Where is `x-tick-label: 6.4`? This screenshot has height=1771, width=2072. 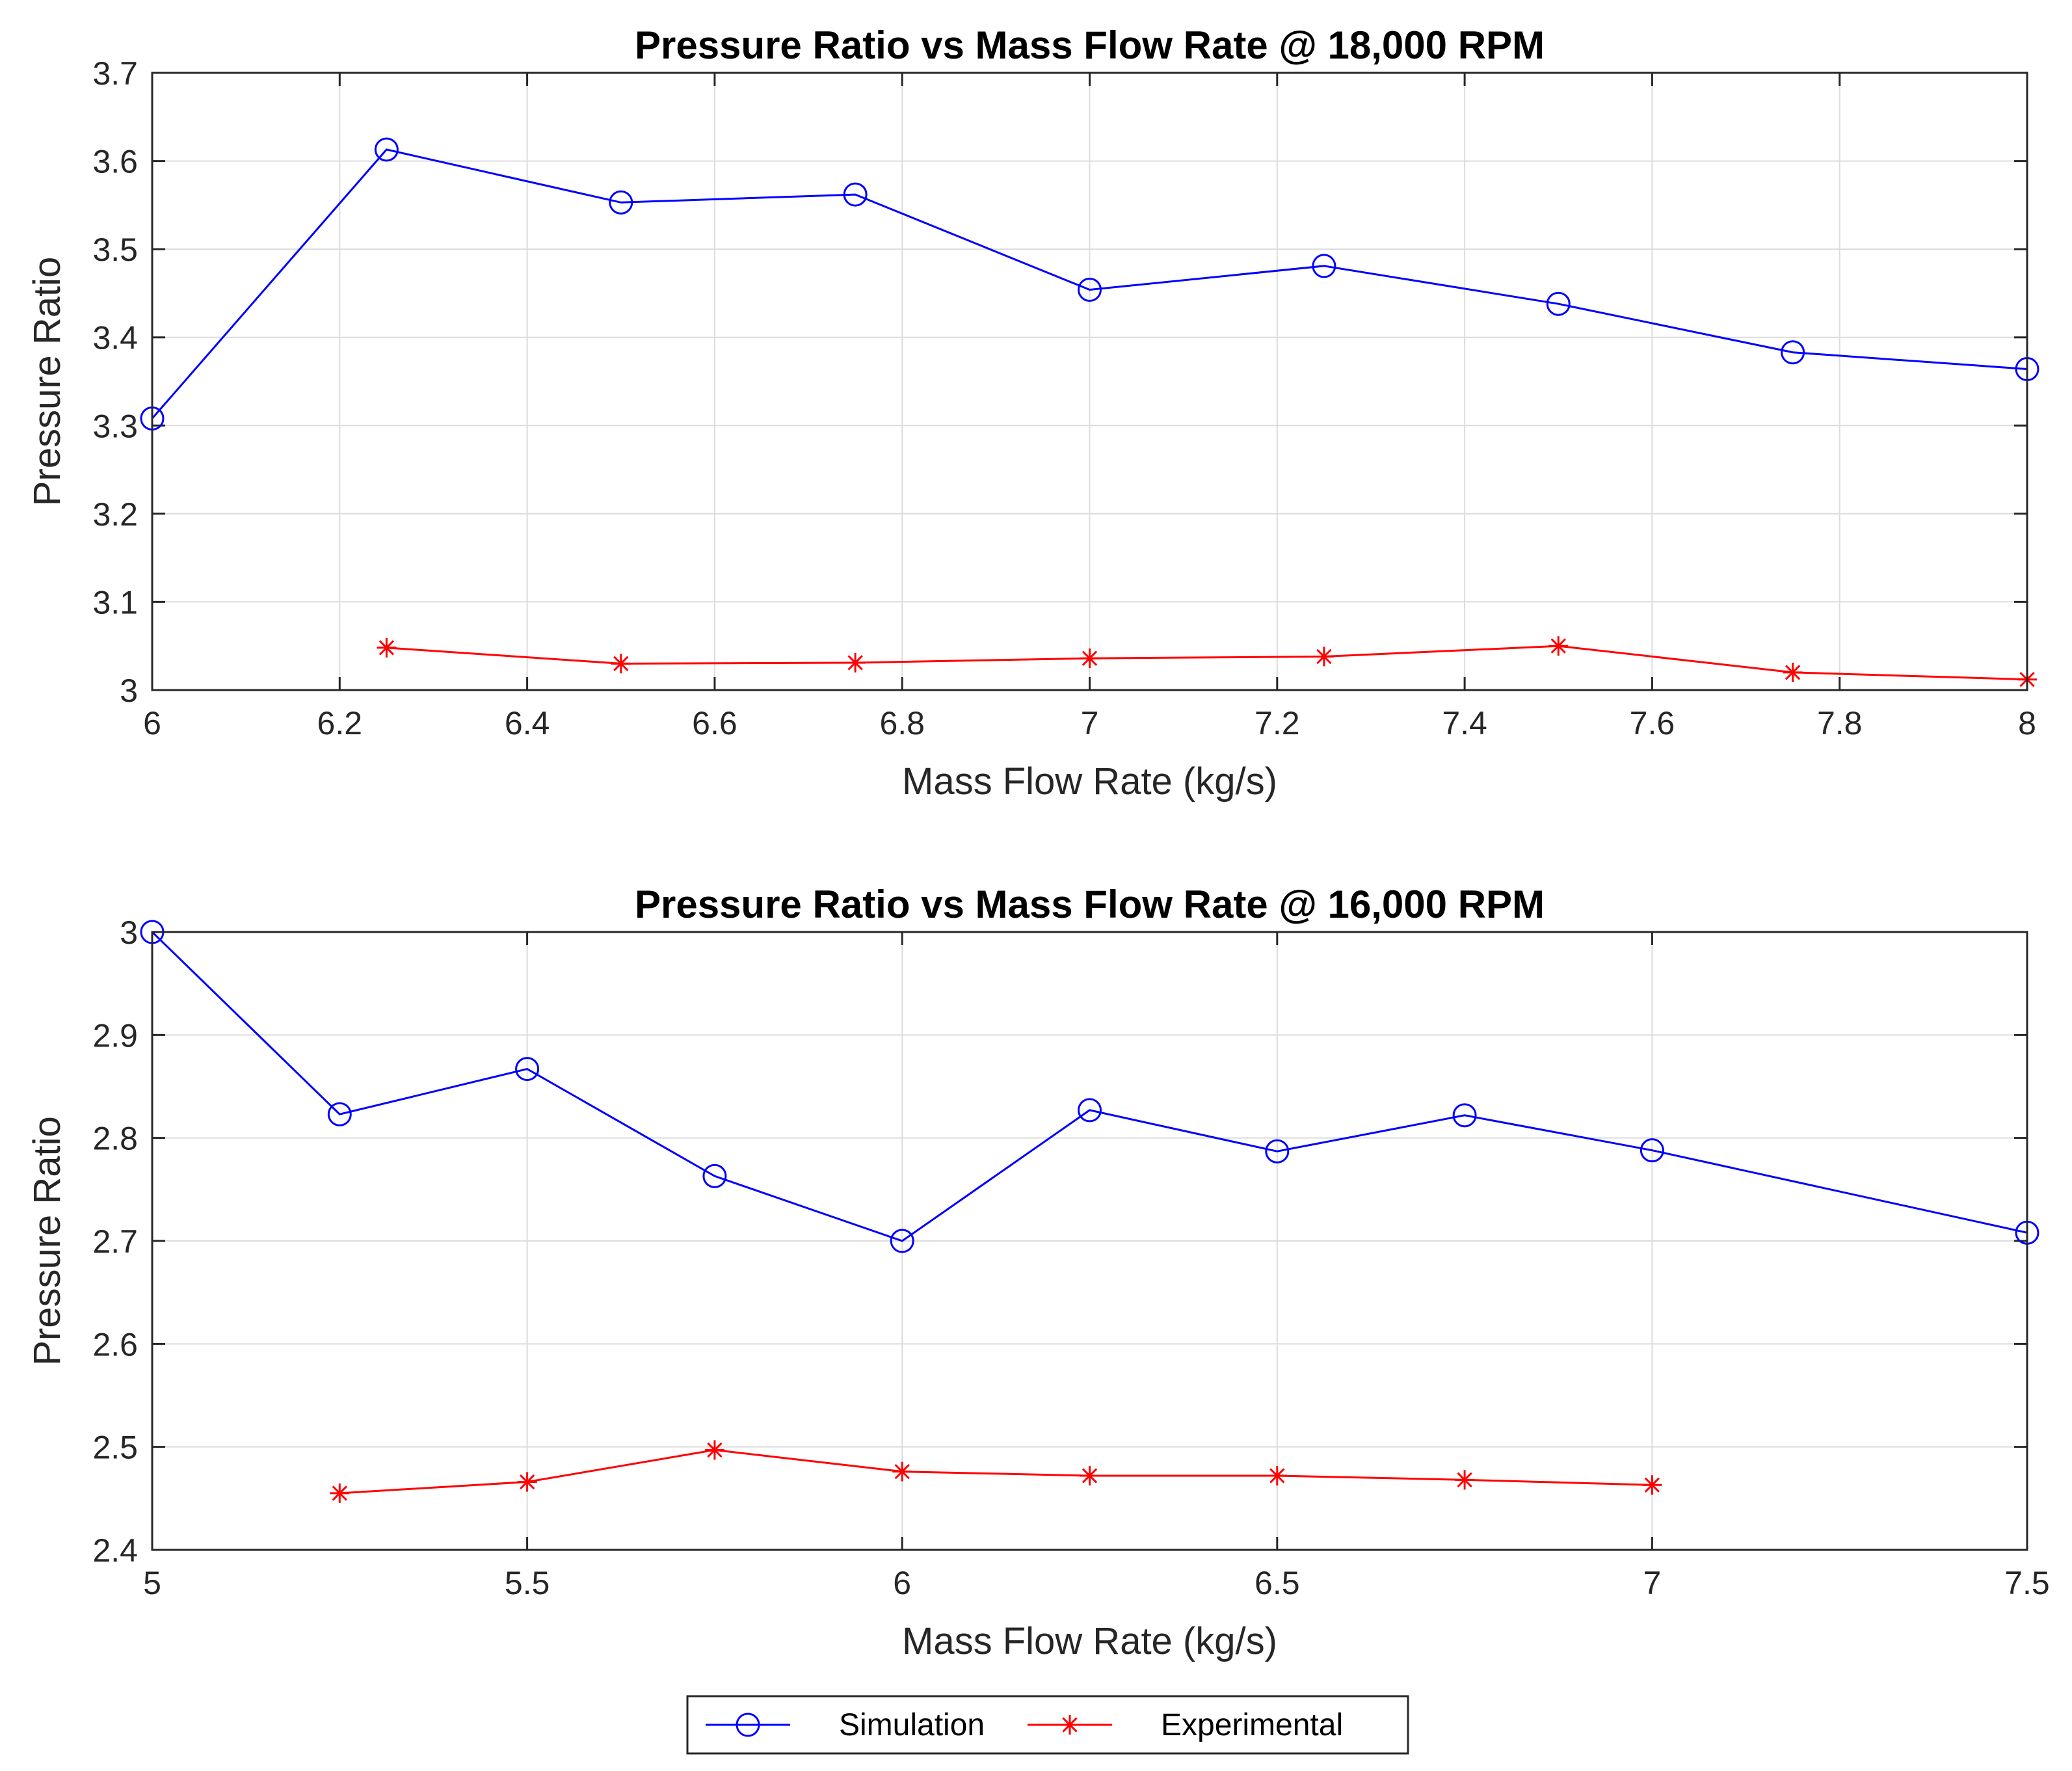 x-tick-label: 6.4 is located at coordinates (527, 723).